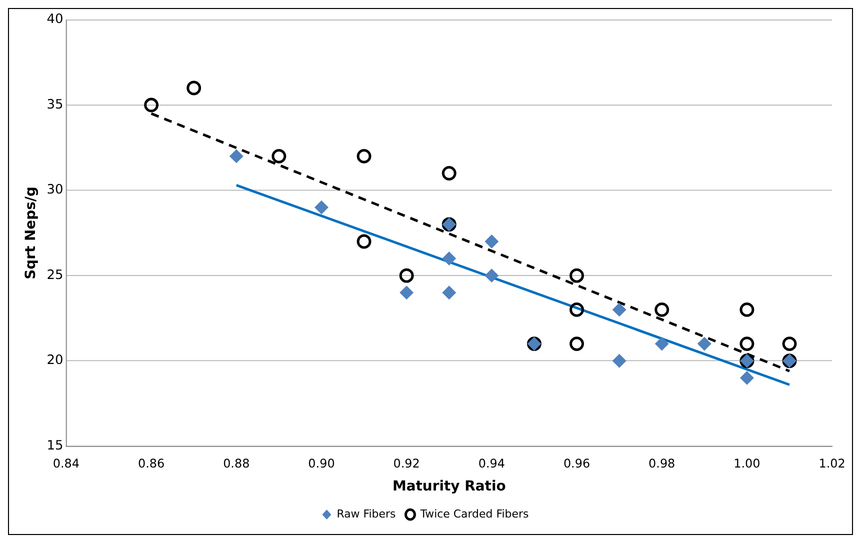 The height and width of the screenshot is (543, 863). What do you see at coordinates (366, 513) in the screenshot?
I see `legend-label: Raw Fibers` at bounding box center [366, 513].